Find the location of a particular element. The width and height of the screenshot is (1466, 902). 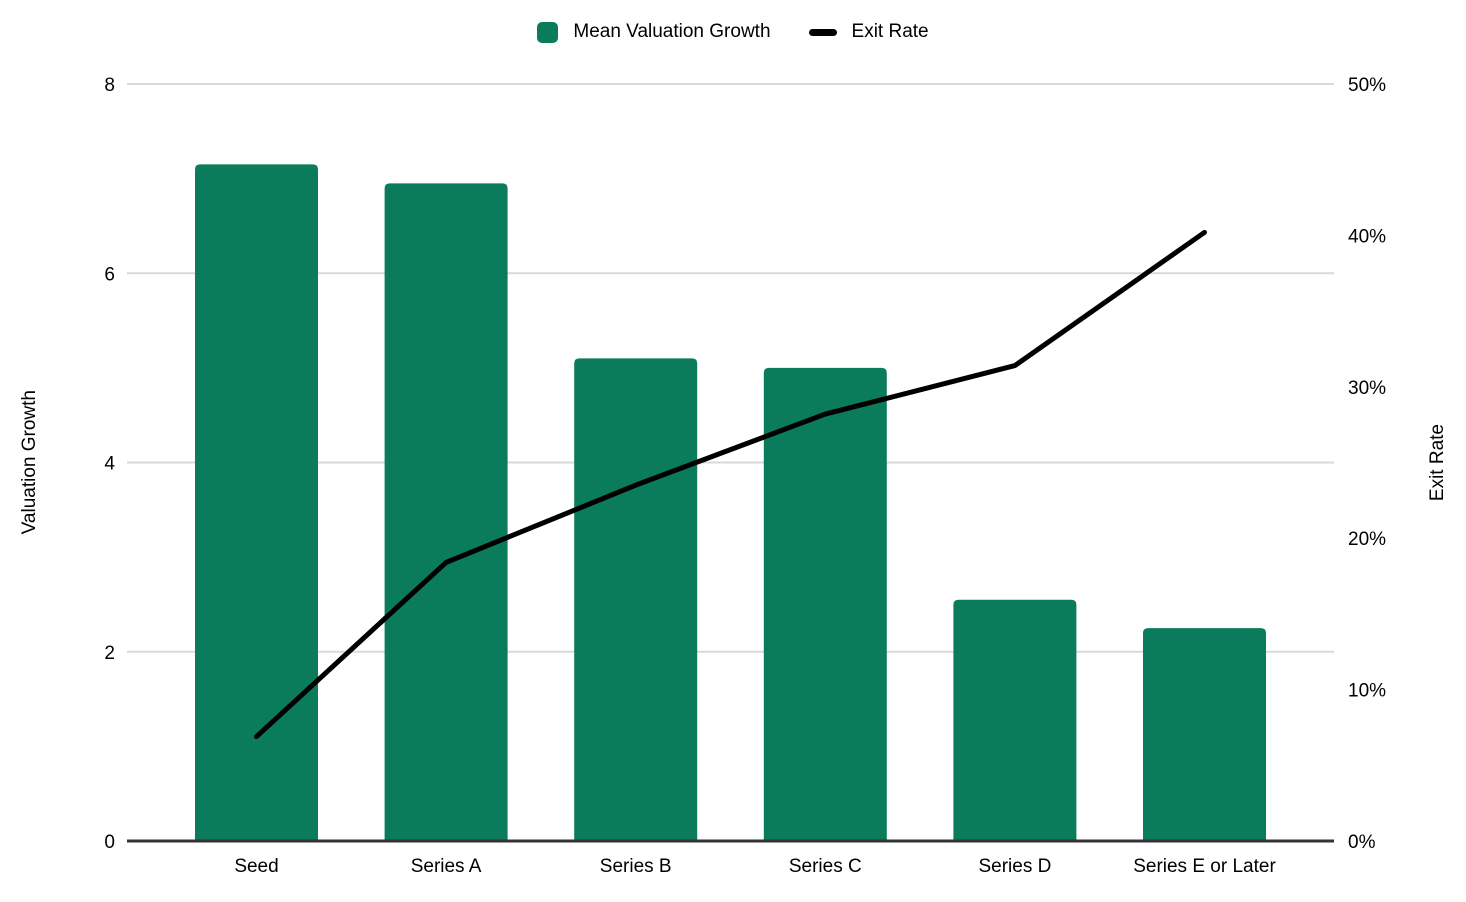

left-axis-tick-label-6: 6 is located at coordinates (109, 274).